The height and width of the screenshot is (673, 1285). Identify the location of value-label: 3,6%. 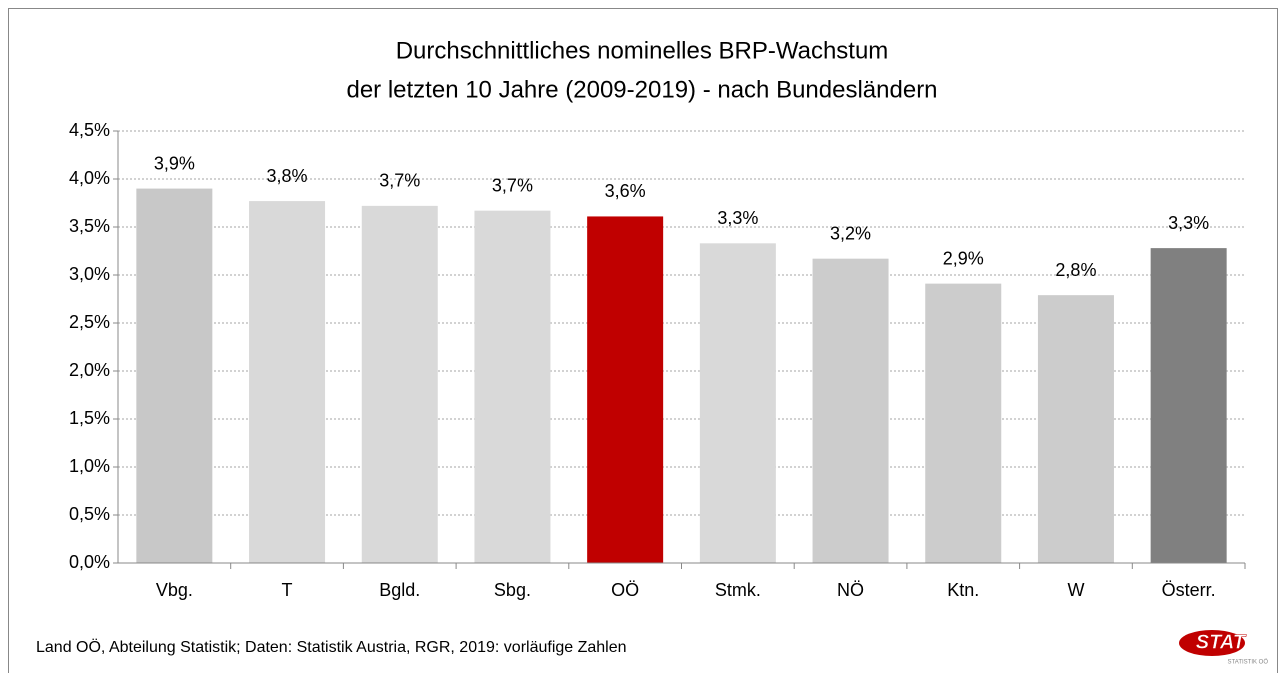
(625, 191).